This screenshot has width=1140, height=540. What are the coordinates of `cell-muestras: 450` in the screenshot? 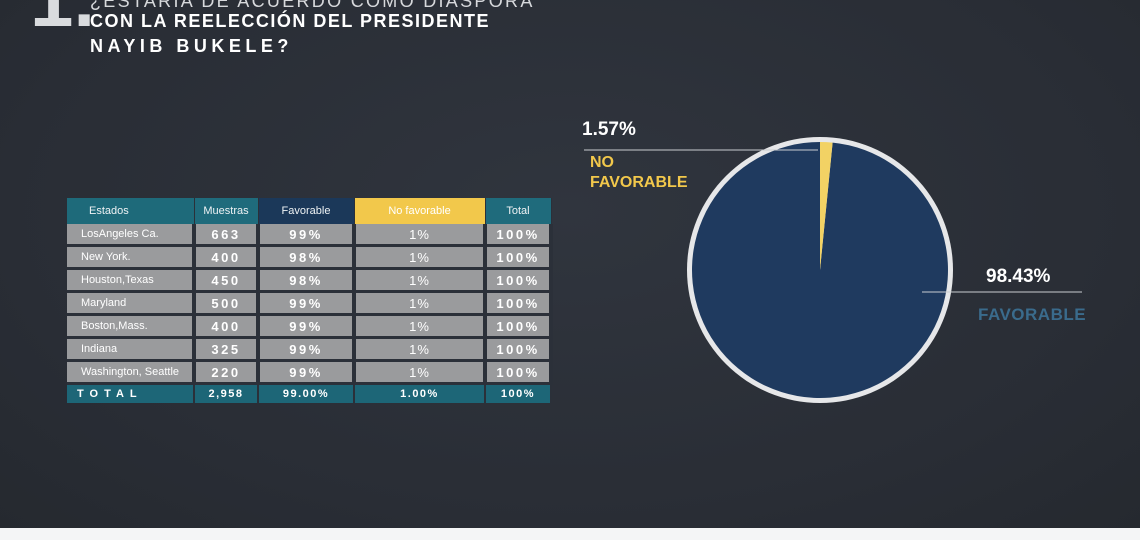 It's located at (227, 280).